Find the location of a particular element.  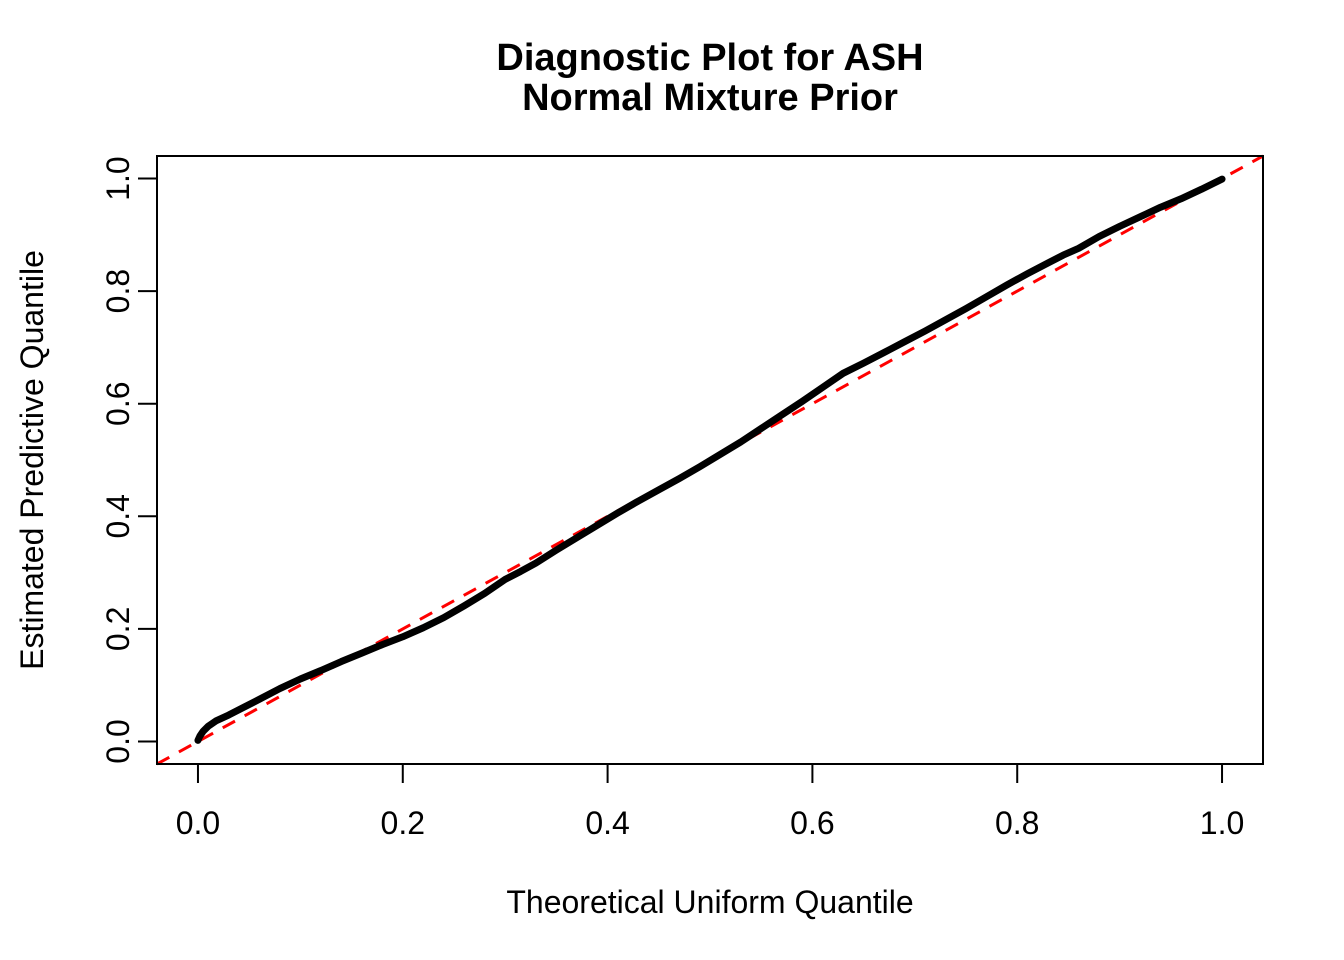

y-axis-tick-label: 0.6 is located at coordinates (118, 403).